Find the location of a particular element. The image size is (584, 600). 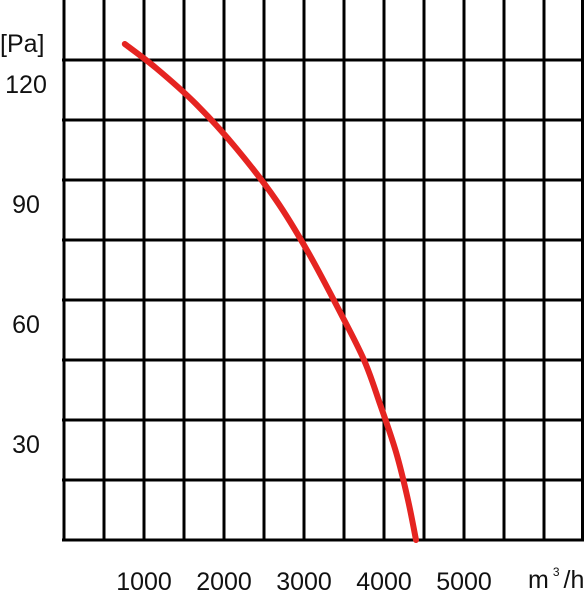

y-tick-label: 120 is located at coordinates (26, 85).